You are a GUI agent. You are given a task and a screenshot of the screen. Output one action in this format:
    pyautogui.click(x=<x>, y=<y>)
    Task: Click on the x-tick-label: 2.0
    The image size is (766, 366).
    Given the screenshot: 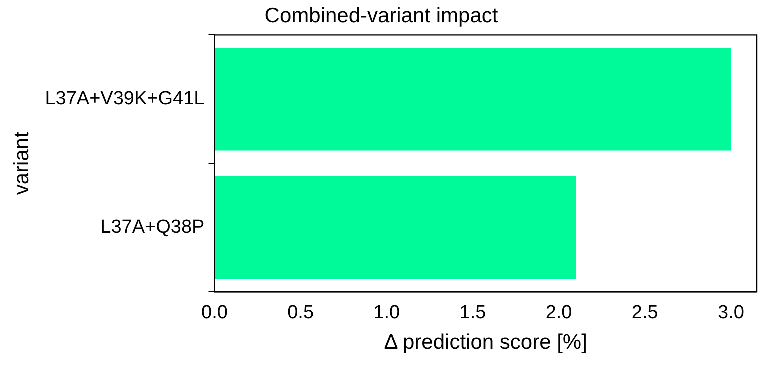 What is the action you would take?
    pyautogui.click(x=559, y=313)
    